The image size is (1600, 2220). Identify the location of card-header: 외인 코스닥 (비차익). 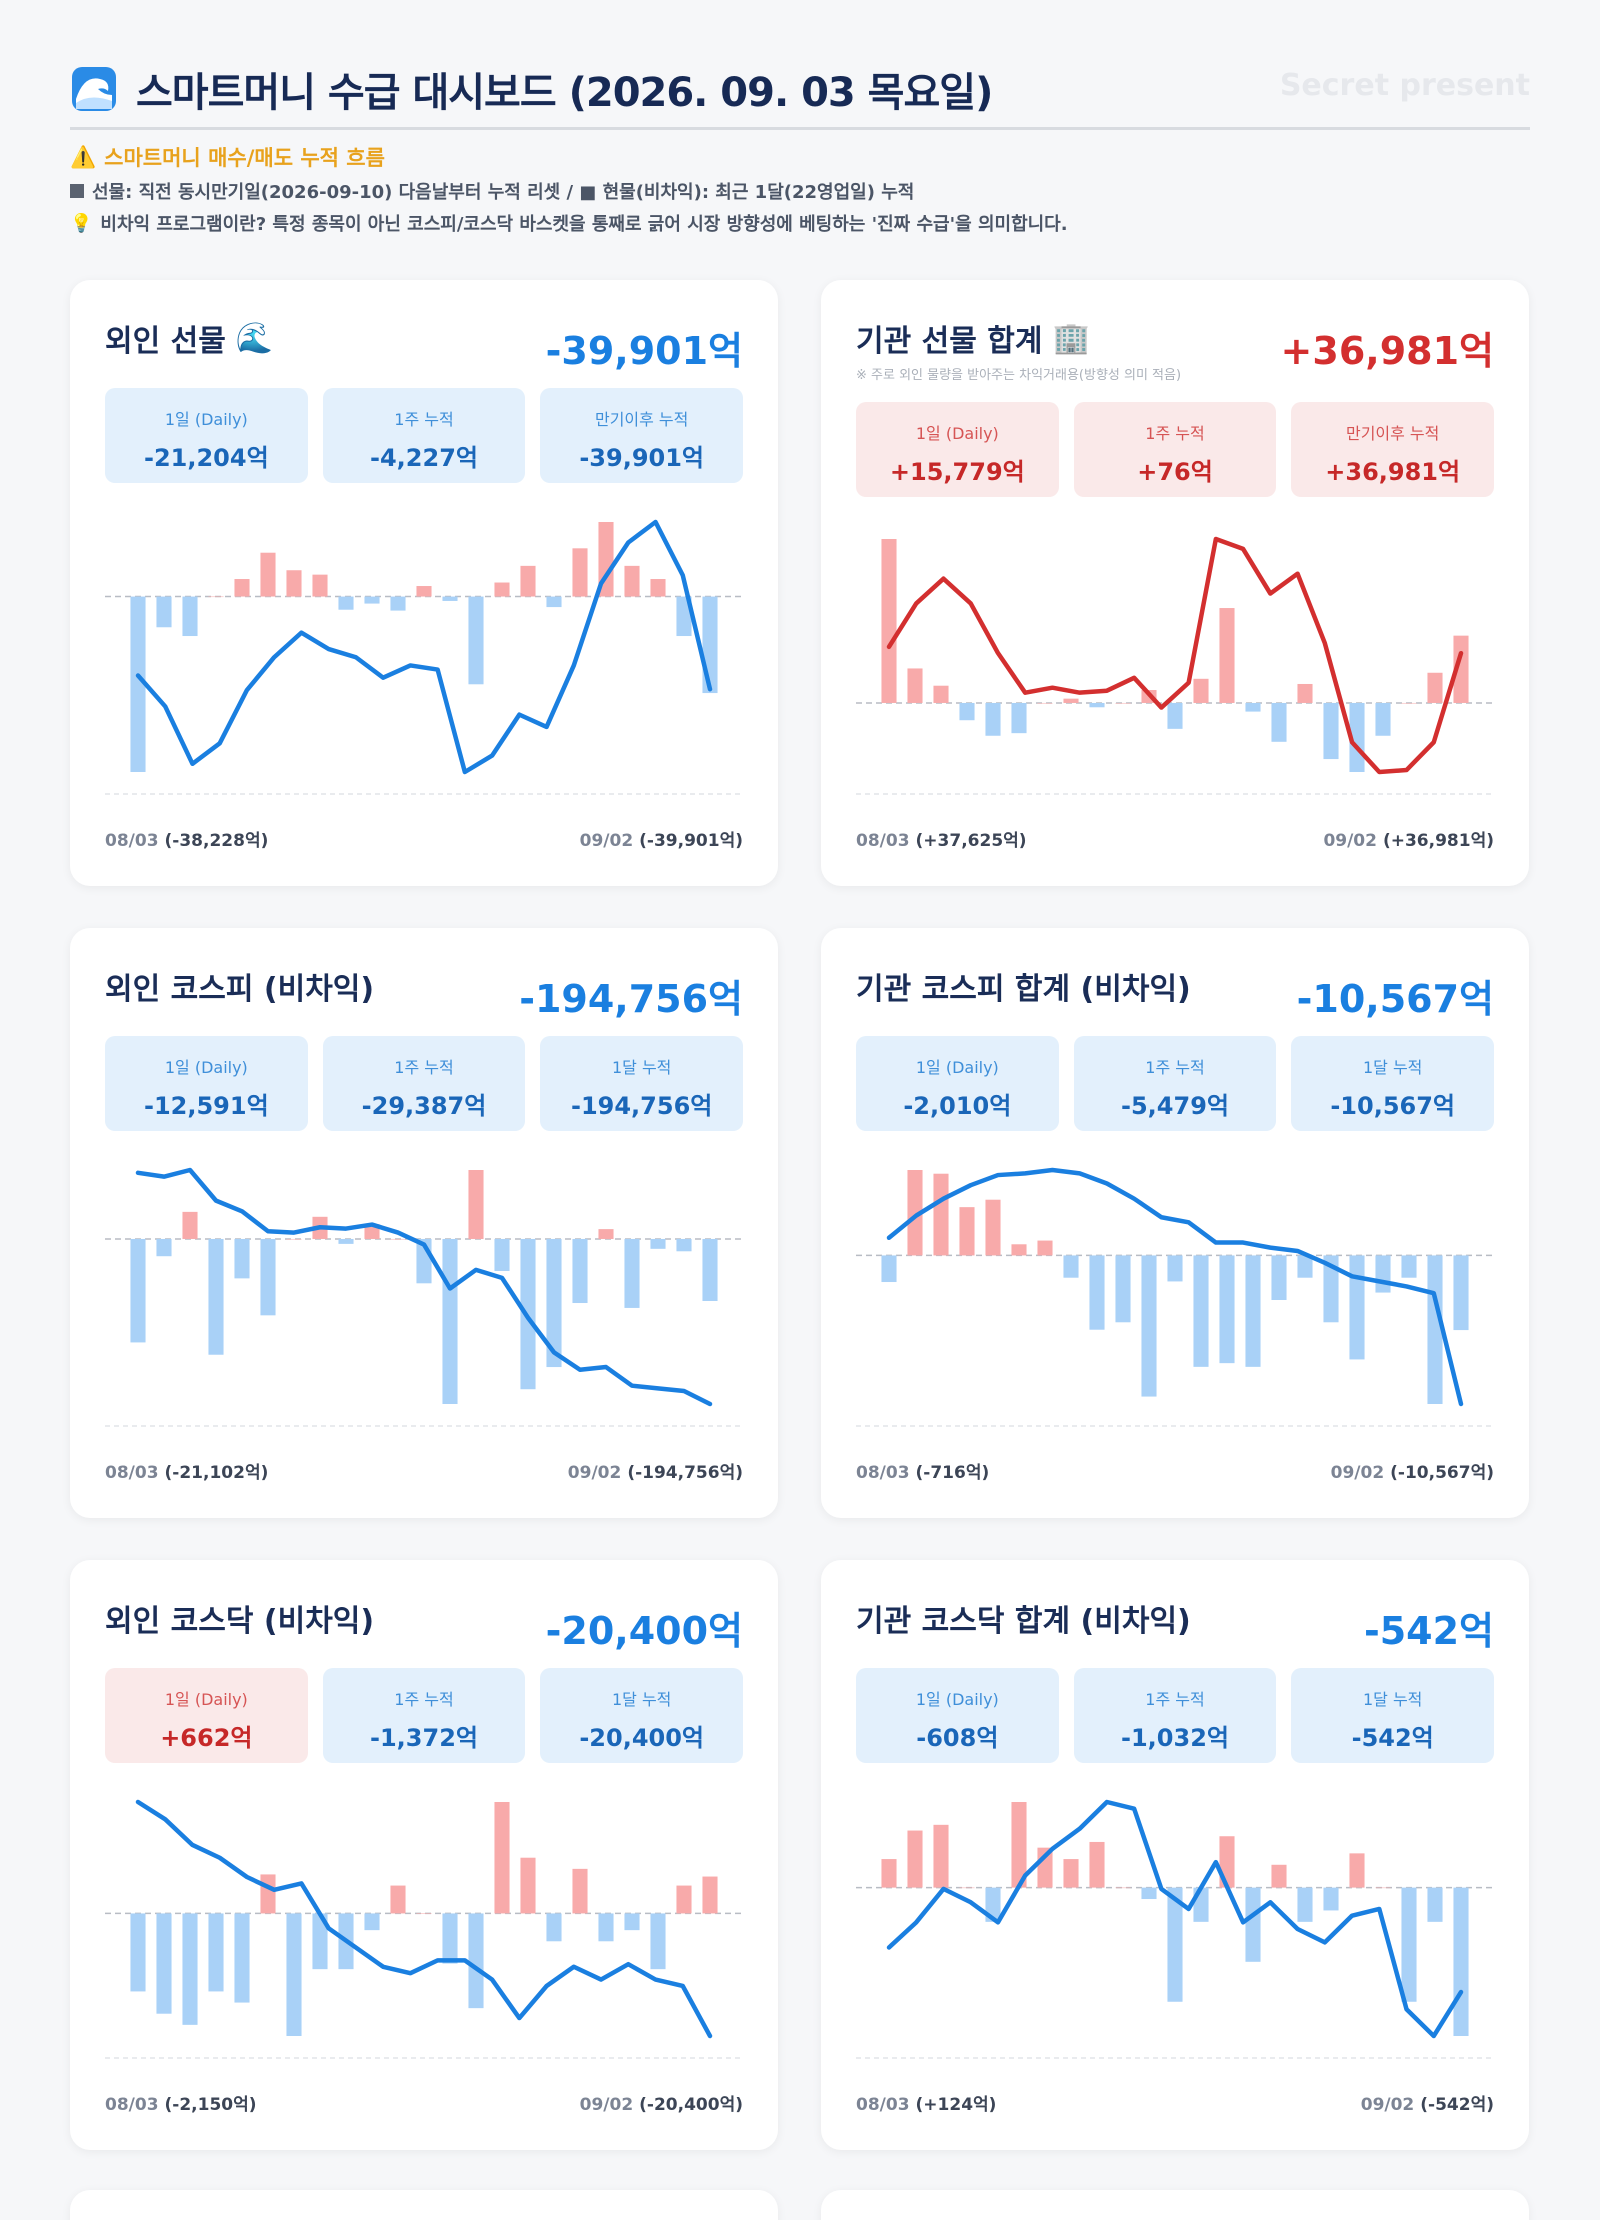
(424, 1618).